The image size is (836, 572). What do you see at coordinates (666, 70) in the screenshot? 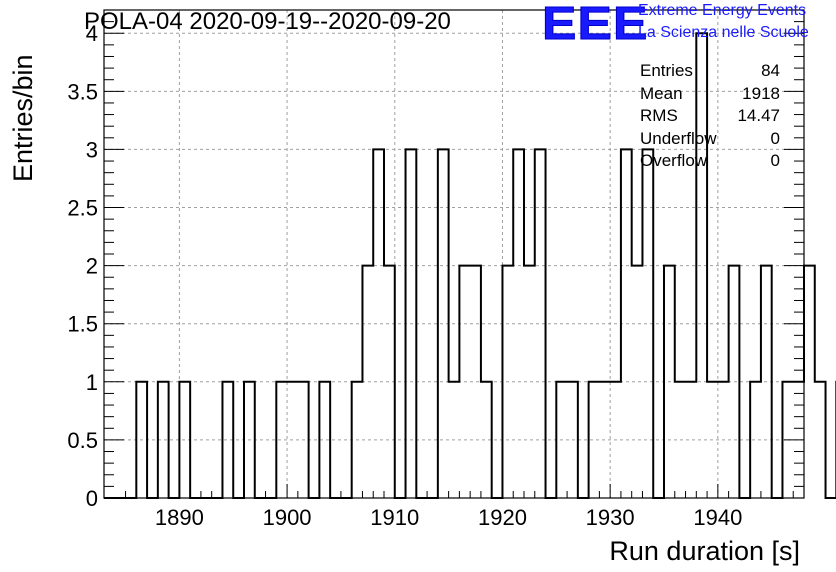
I see `stats-label: Entries` at bounding box center [666, 70].